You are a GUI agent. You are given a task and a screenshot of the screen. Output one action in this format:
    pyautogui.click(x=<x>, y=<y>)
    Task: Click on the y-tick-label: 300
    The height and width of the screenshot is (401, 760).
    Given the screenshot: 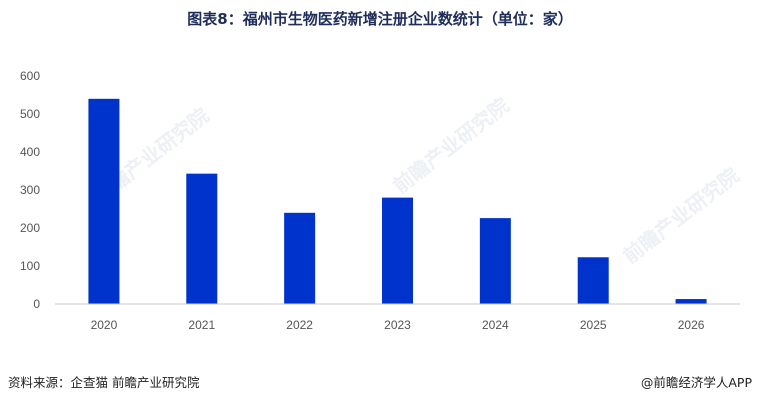 What is the action you would take?
    pyautogui.click(x=30, y=190)
    